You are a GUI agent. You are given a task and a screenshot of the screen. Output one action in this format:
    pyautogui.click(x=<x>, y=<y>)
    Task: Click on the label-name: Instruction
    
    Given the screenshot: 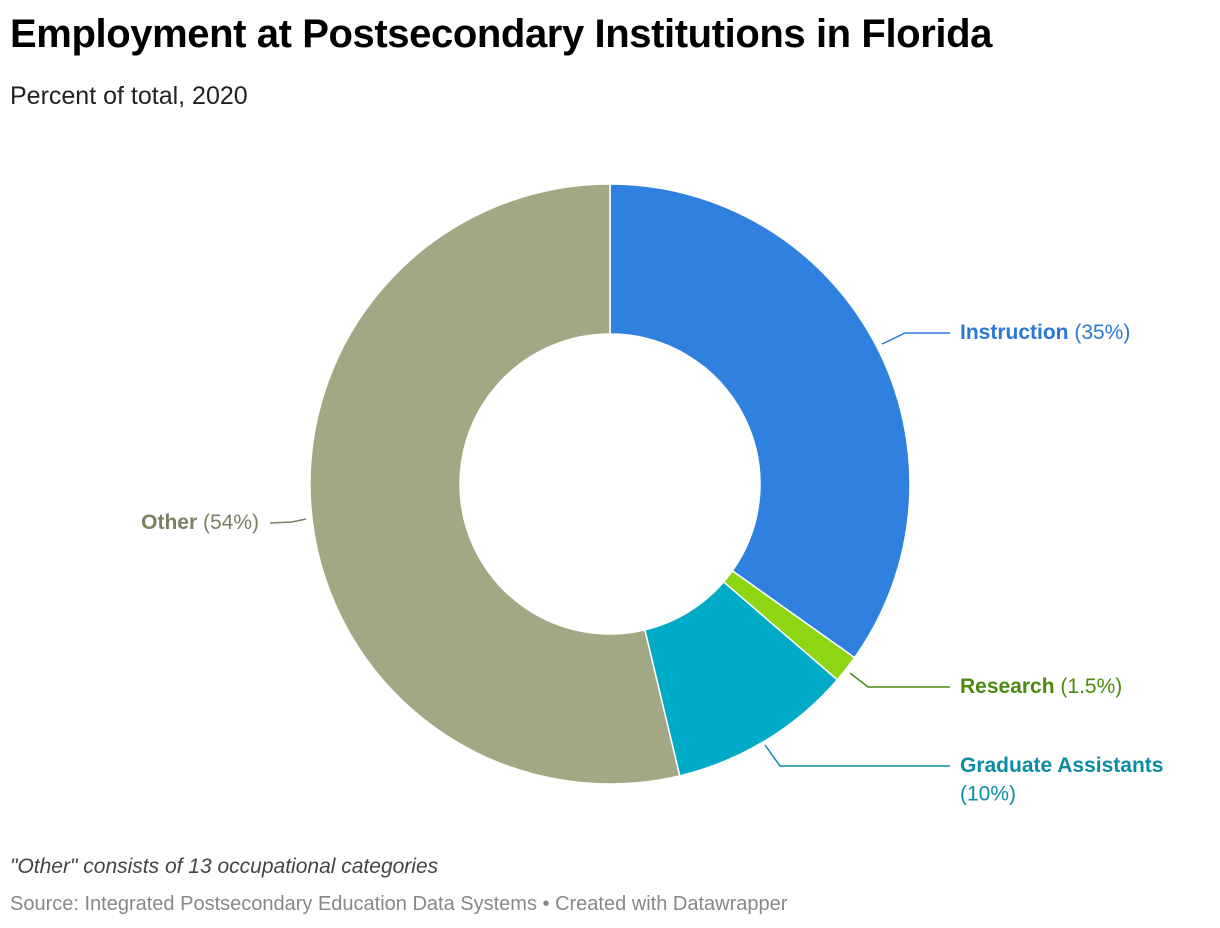 What is the action you would take?
    pyautogui.click(x=1014, y=332)
    